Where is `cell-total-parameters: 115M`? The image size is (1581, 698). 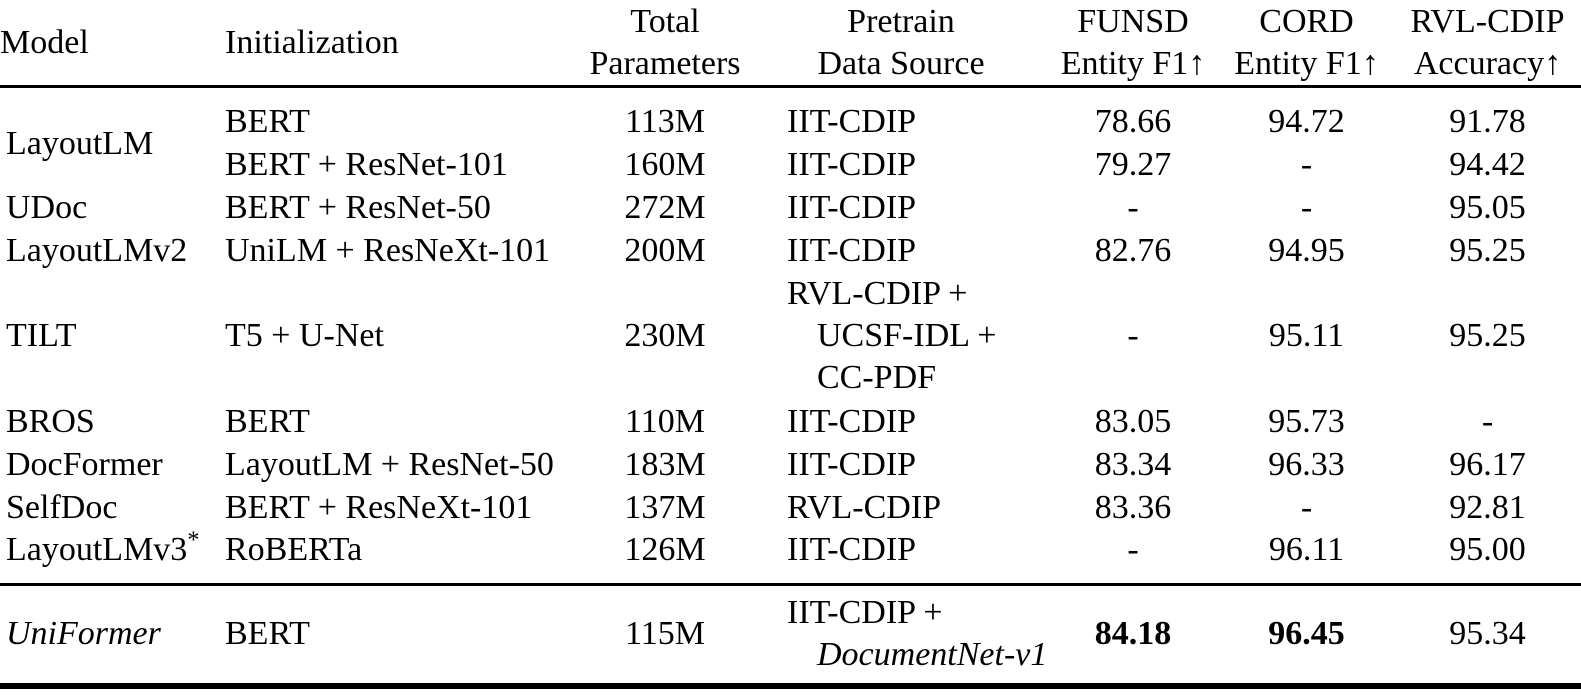
cell-total-parameters: 115M is located at coordinates (665, 636).